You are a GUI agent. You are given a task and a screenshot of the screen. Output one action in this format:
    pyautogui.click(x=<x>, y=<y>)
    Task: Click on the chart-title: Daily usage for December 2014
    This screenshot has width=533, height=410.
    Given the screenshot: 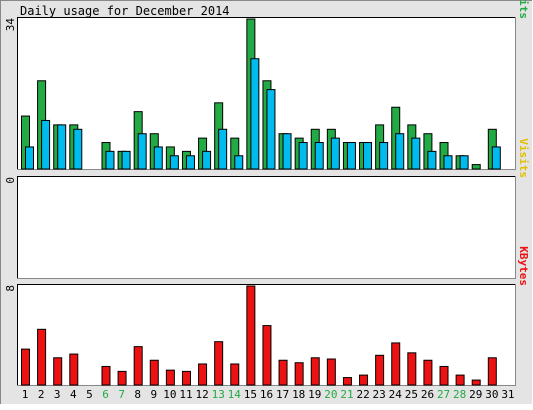 What is the action you would take?
    pyautogui.click(x=125, y=11)
    